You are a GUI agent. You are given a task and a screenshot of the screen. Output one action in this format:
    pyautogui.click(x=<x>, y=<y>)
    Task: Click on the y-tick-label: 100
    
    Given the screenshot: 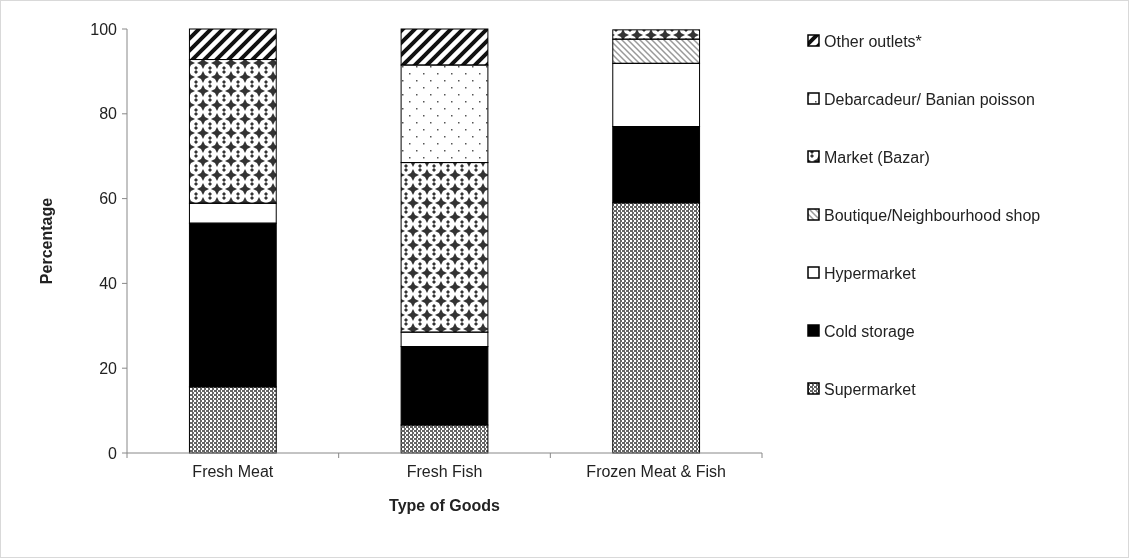 What is the action you would take?
    pyautogui.click(x=104, y=29)
    